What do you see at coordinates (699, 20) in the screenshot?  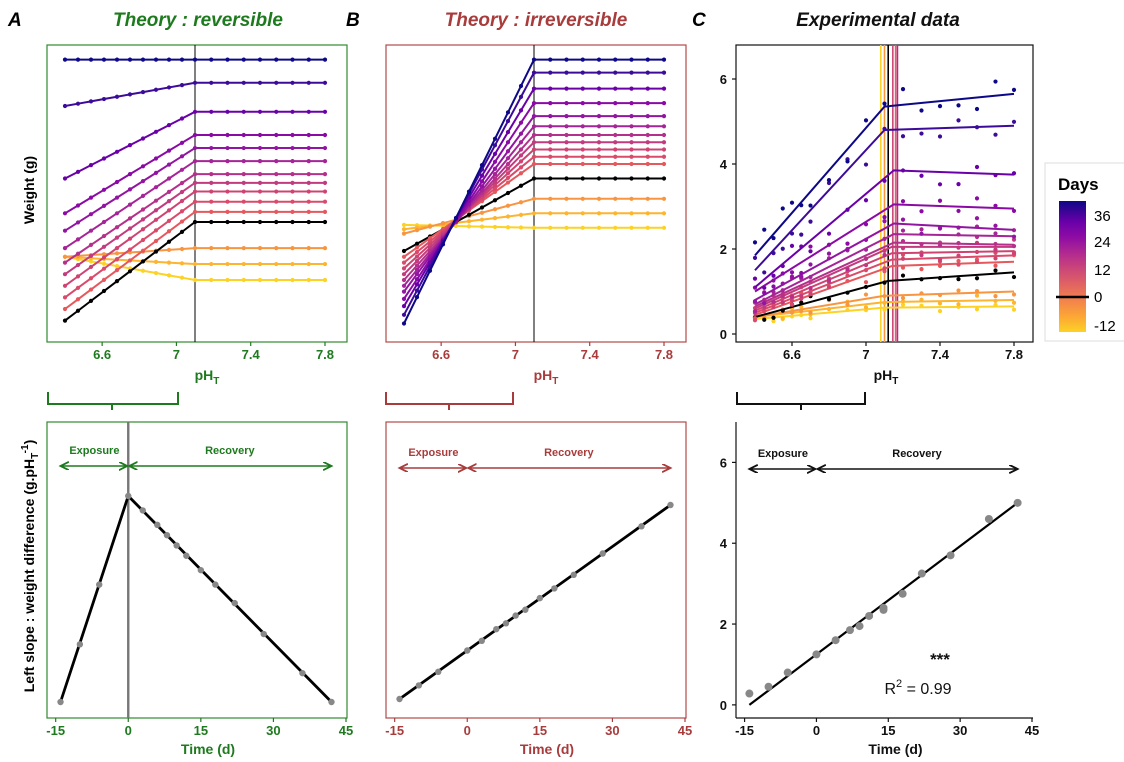 I see `panel-letter-c: C` at bounding box center [699, 20].